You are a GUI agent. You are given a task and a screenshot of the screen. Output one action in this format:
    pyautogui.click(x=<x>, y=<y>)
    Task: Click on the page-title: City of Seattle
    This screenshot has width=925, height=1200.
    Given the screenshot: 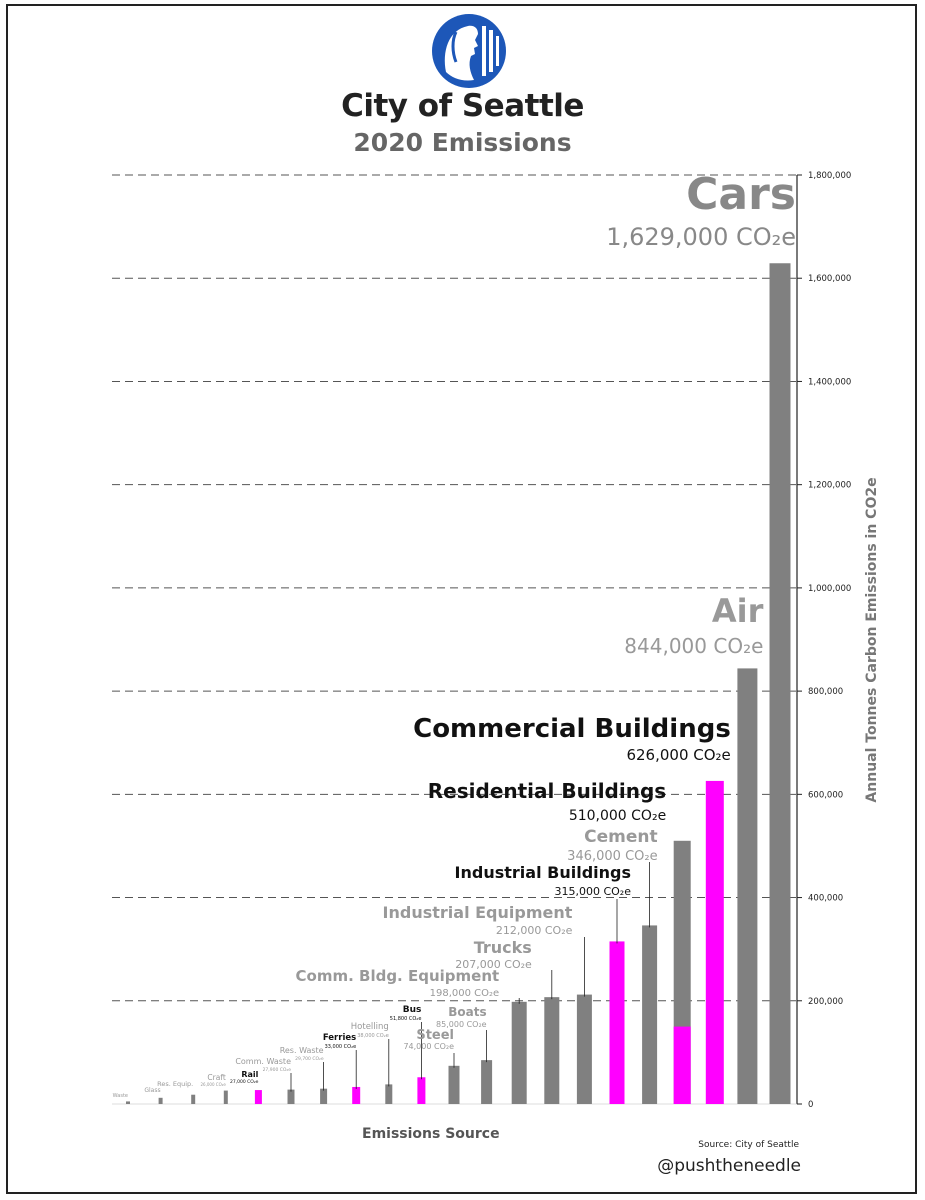 What is the action you would take?
    pyautogui.click(x=462, y=106)
    